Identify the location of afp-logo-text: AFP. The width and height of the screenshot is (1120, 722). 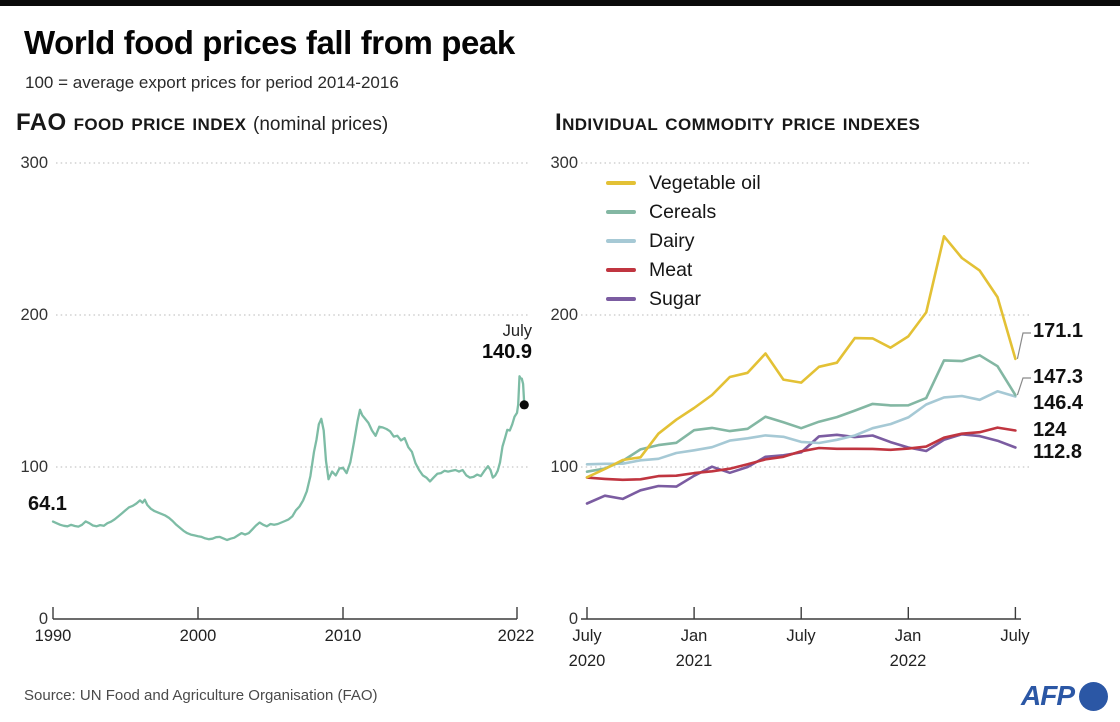
(1048, 695).